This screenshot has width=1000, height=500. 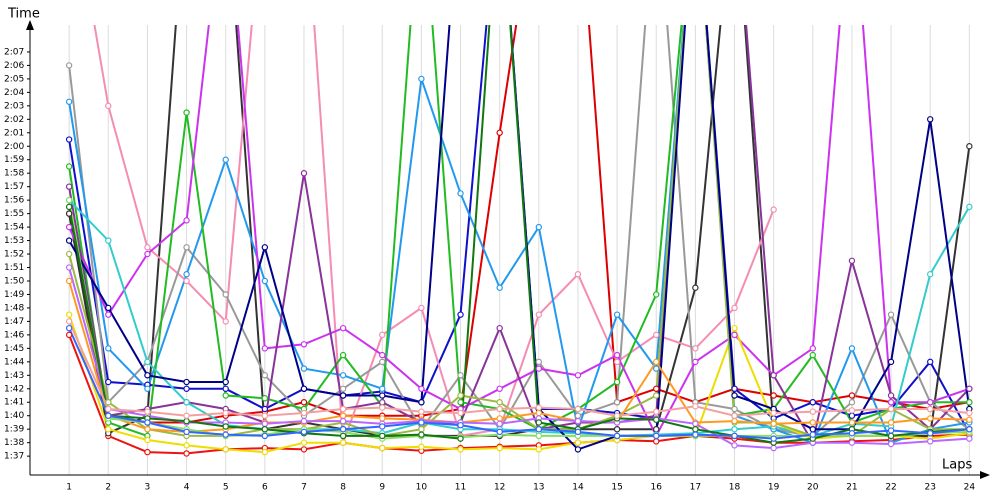 What do you see at coordinates (14, 120) in the screenshot?
I see `y-tick-label: 2:02` at bounding box center [14, 120].